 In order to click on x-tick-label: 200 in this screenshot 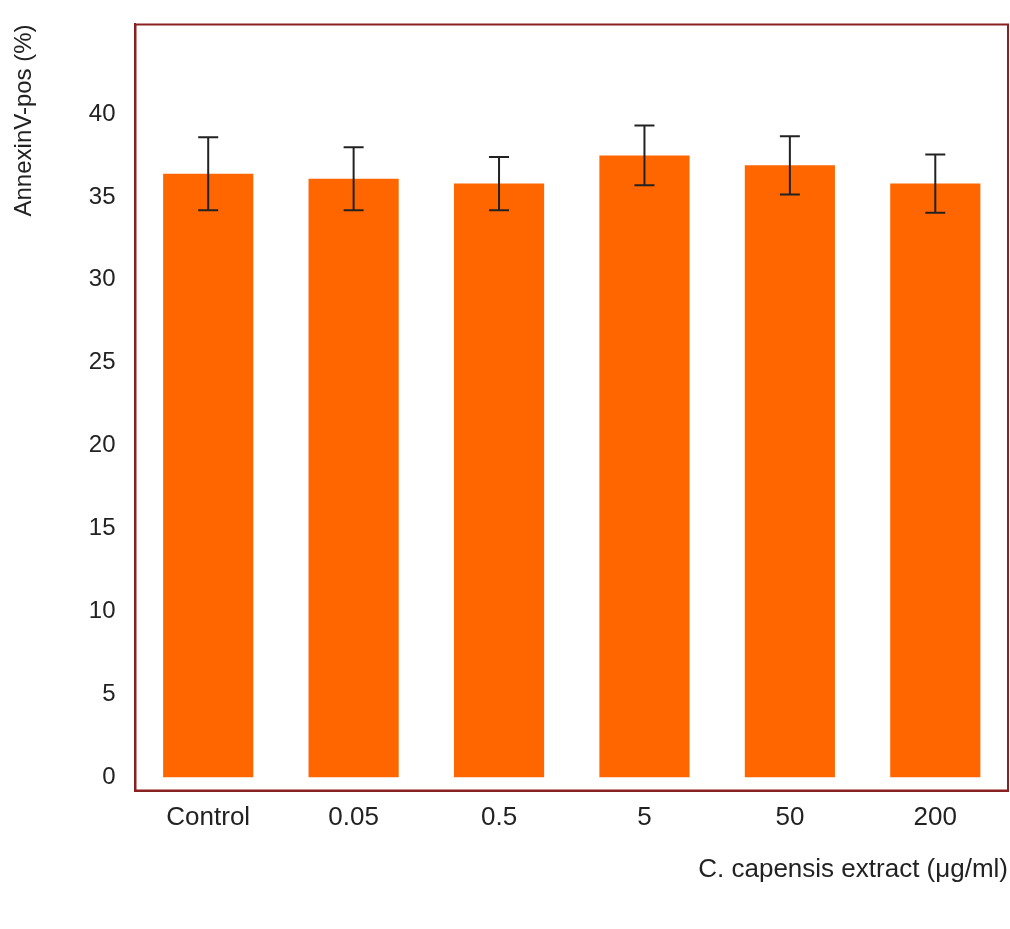, I will do `click(935, 816)`.